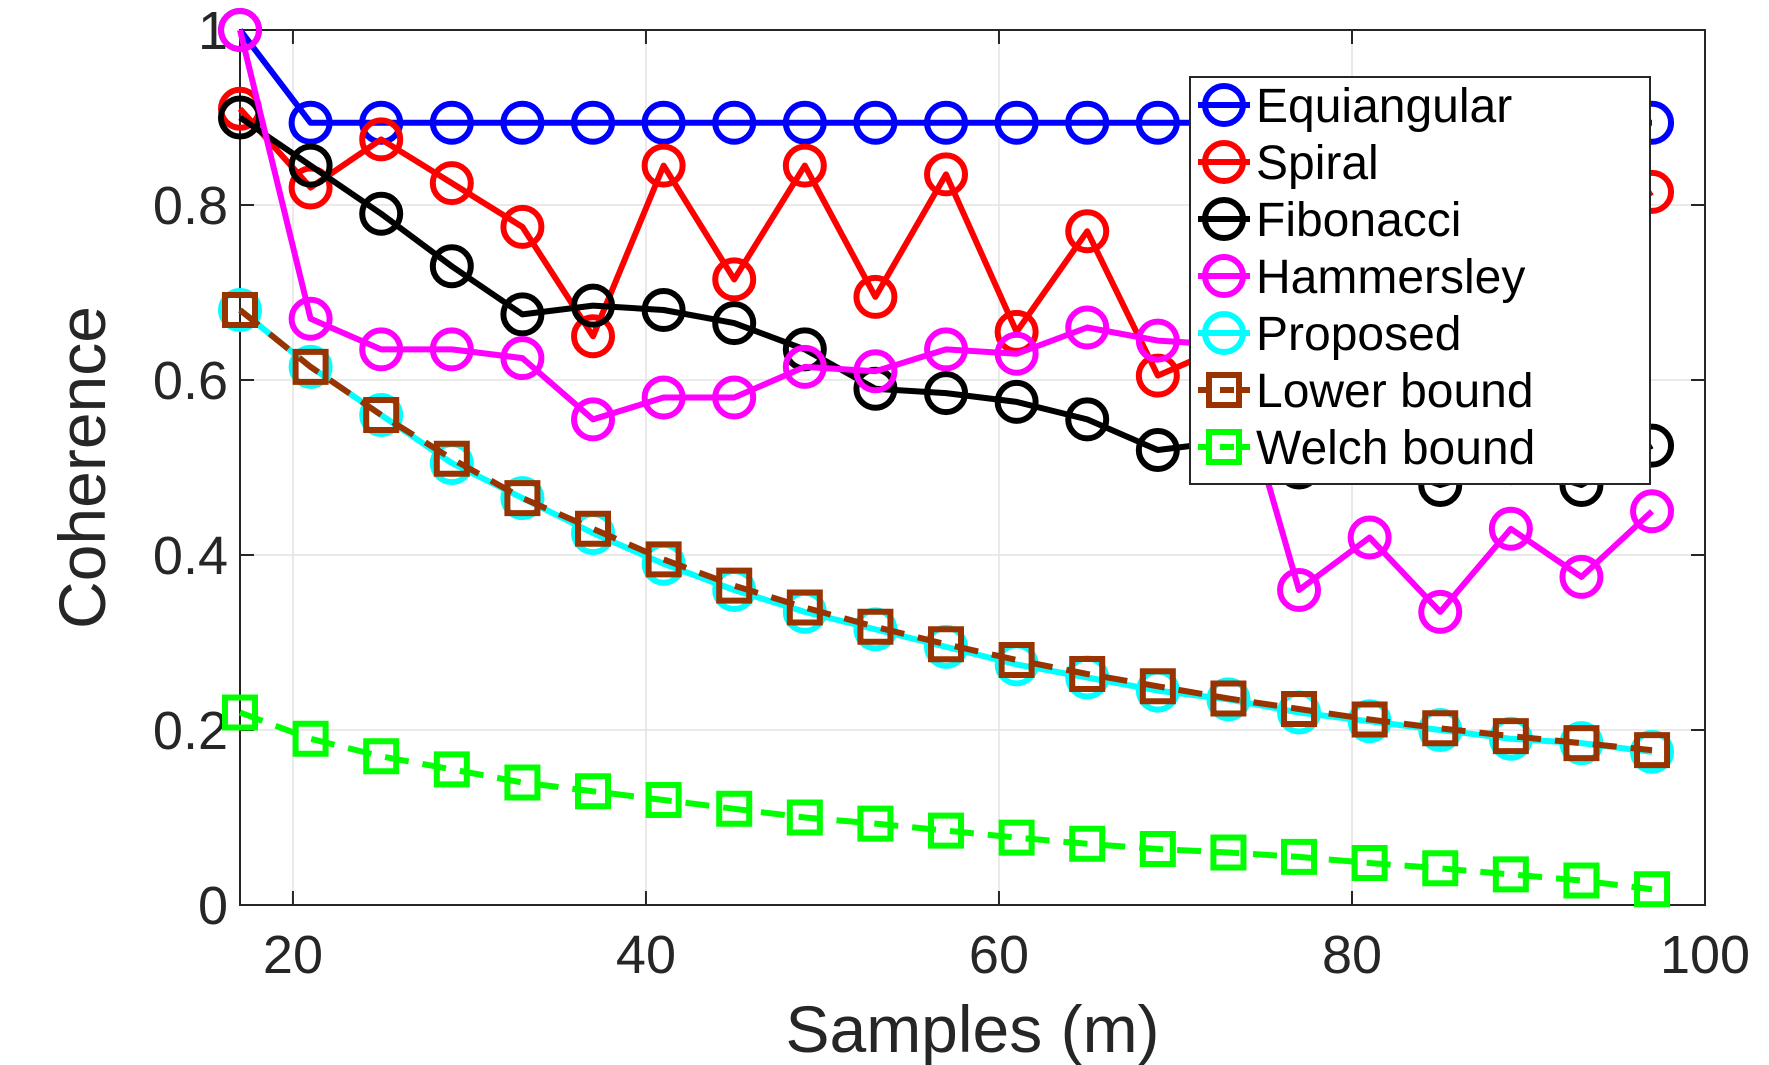 This screenshot has height=1065, width=1769. I want to click on legend-label: Spiral, so click(1317, 163).